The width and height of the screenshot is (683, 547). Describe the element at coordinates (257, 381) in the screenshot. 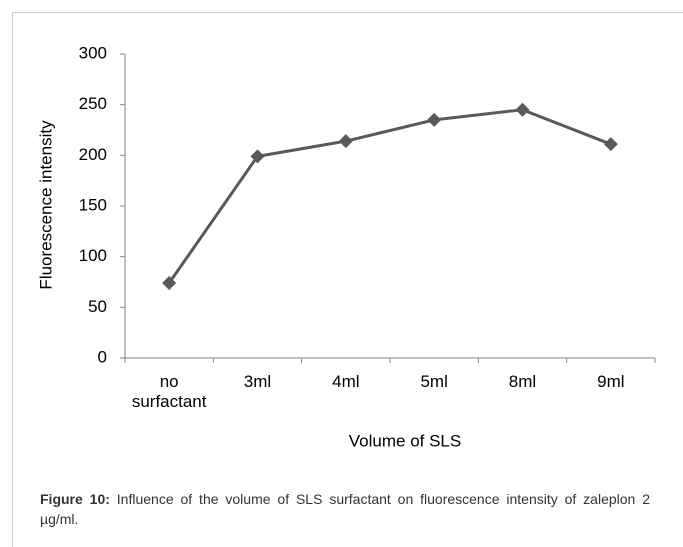

I see `x-tick-label: 3ml` at that location.